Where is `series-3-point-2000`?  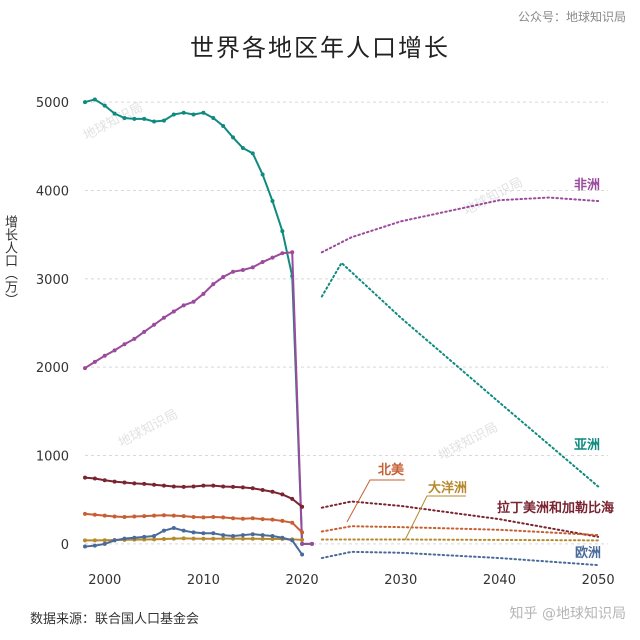 series-3-point-2000 is located at coordinates (104, 515).